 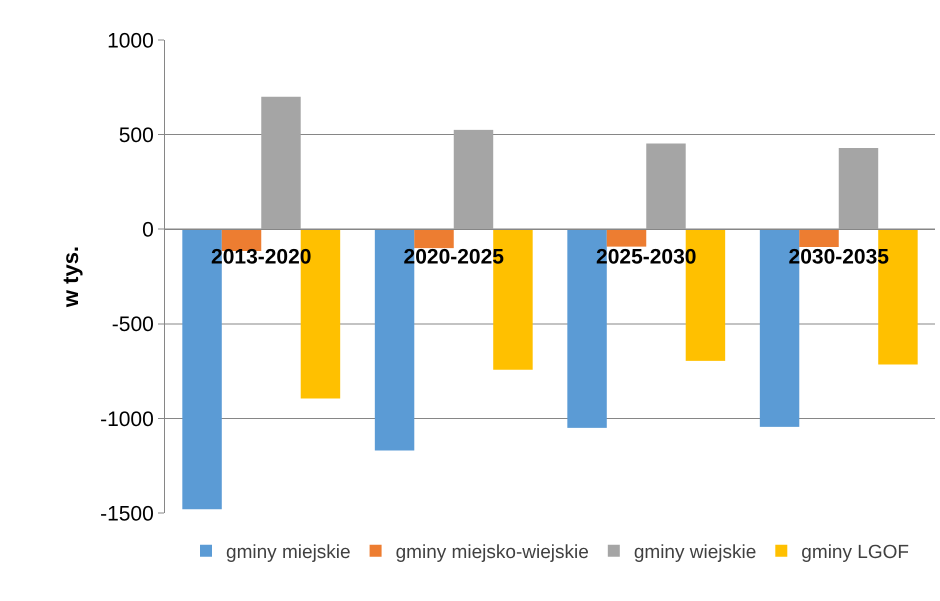 I want to click on y-tick-label: 0, so click(x=148, y=230).